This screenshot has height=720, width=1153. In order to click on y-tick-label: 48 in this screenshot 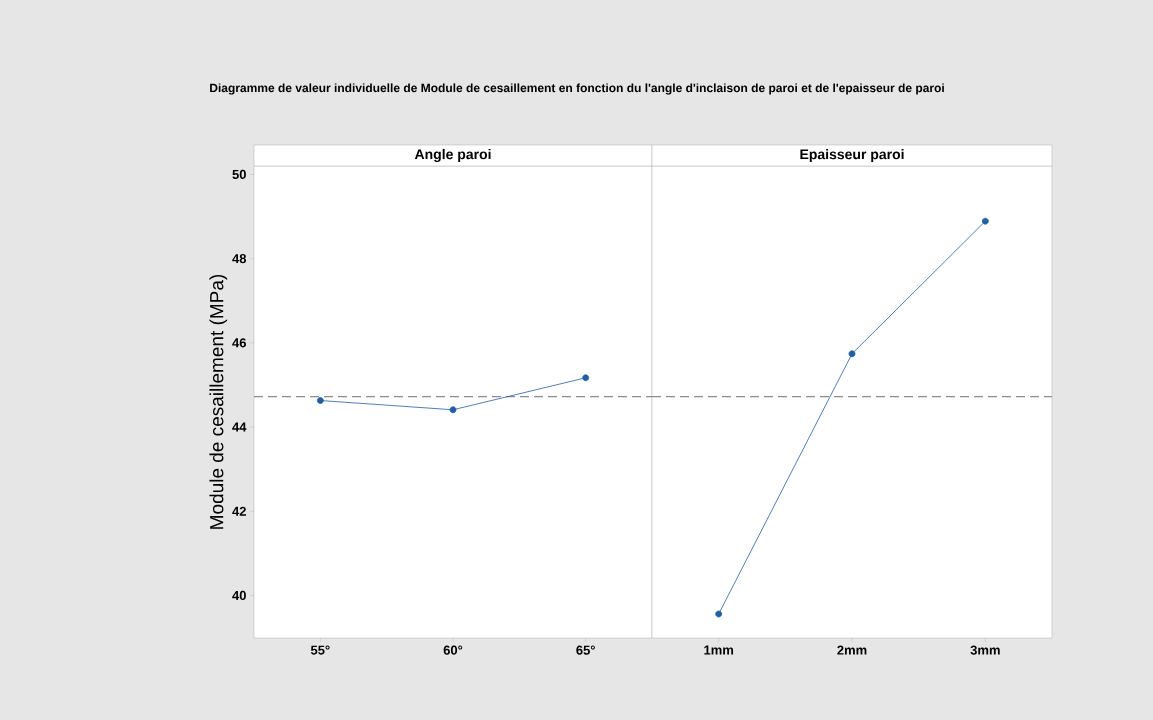, I will do `click(239, 259)`.